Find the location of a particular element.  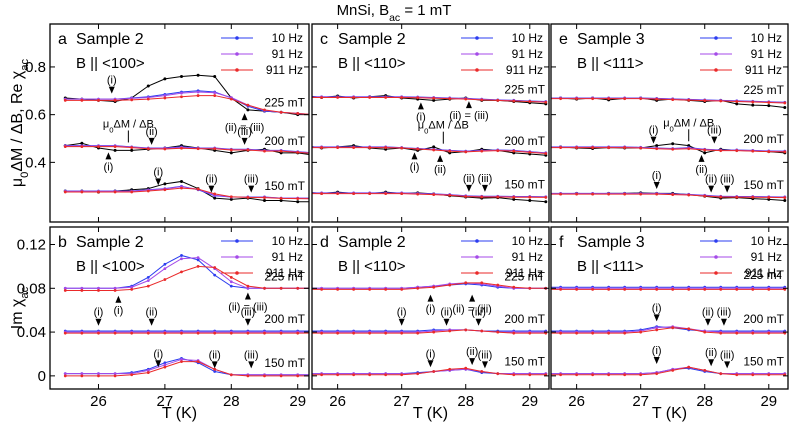

annotation: (ii) = (iii) is located at coordinates (471, 310).